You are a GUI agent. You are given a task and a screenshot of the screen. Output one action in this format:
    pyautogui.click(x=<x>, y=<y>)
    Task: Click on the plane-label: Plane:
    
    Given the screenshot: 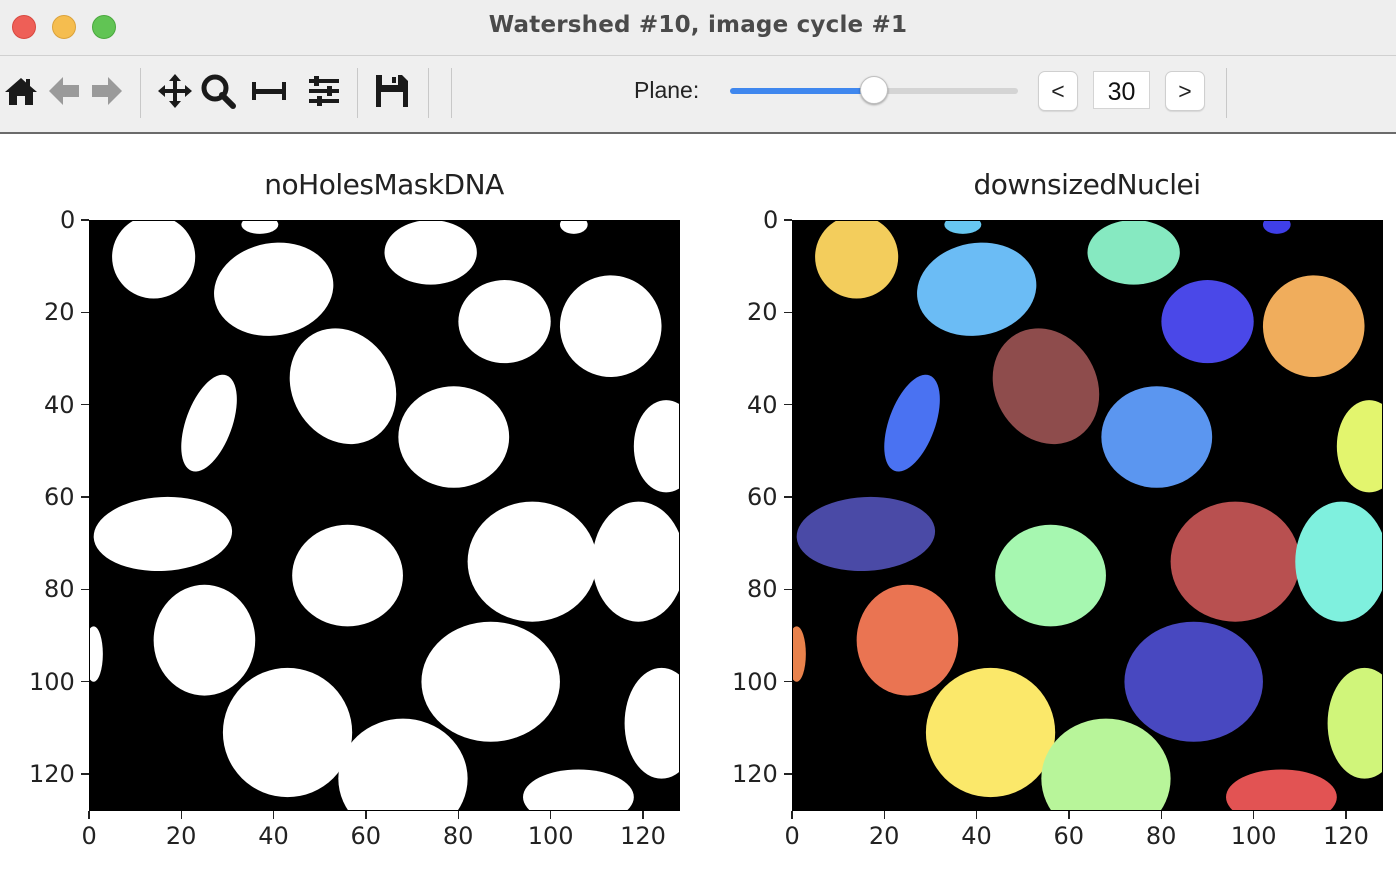 What is the action you would take?
    pyautogui.click(x=667, y=90)
    